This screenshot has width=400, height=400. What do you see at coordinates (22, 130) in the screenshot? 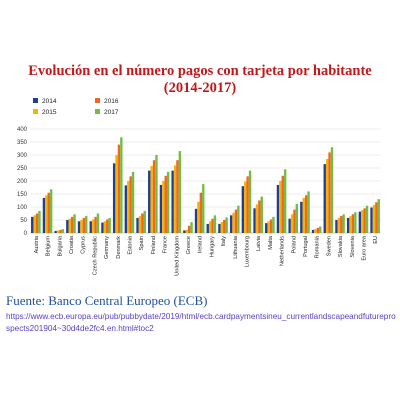
I see `y-tick-label: 400` at bounding box center [22, 130].